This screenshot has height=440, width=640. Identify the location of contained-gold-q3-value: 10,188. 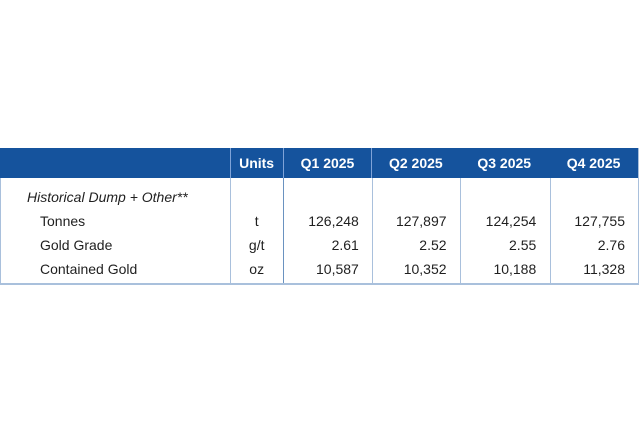
(515, 269).